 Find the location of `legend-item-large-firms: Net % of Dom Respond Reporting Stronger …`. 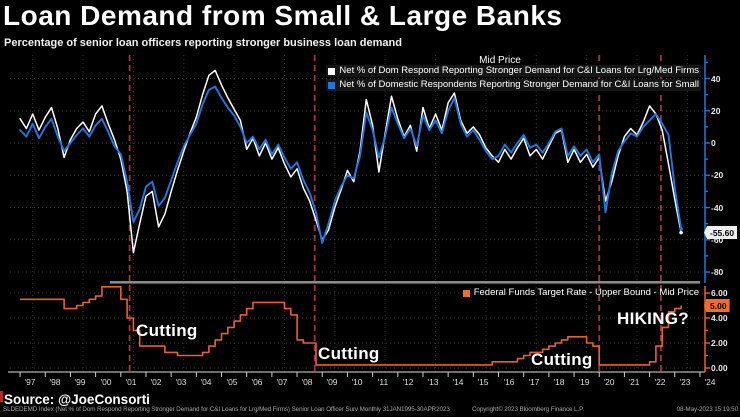

legend-item-large-firms: Net % of Dom Respond Reporting Stronger … is located at coordinates (513, 71).